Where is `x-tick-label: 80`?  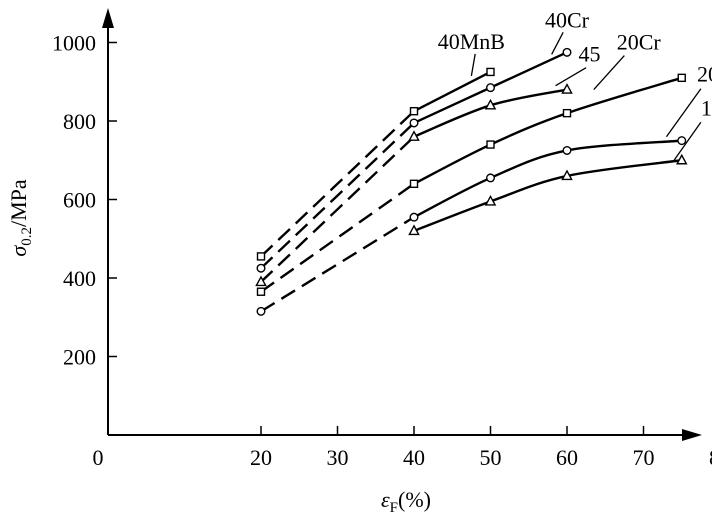
x-tick-label: 80 is located at coordinates (710, 457).